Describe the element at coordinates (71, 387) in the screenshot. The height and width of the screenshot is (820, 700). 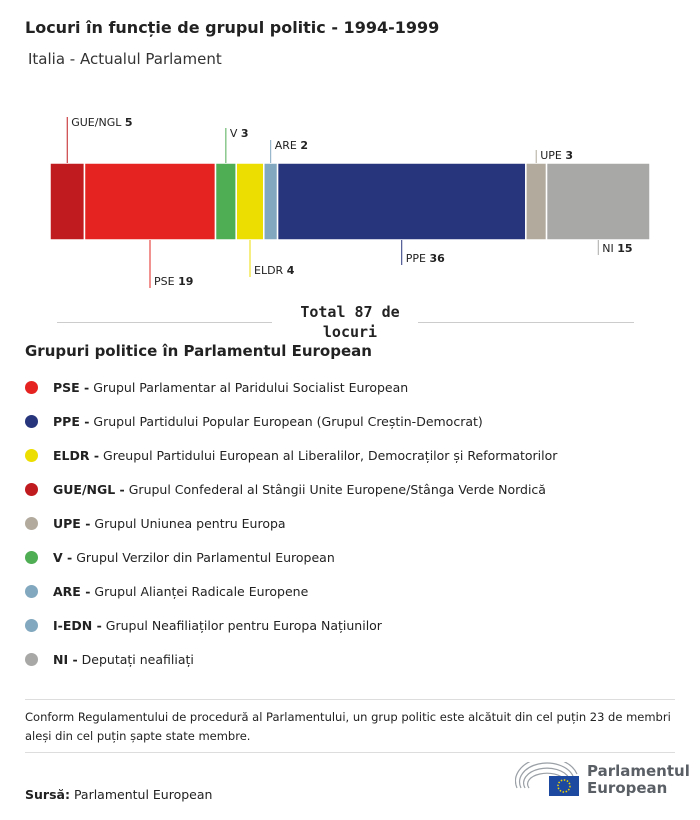
I see `legend-abbr: PSE -` at that location.